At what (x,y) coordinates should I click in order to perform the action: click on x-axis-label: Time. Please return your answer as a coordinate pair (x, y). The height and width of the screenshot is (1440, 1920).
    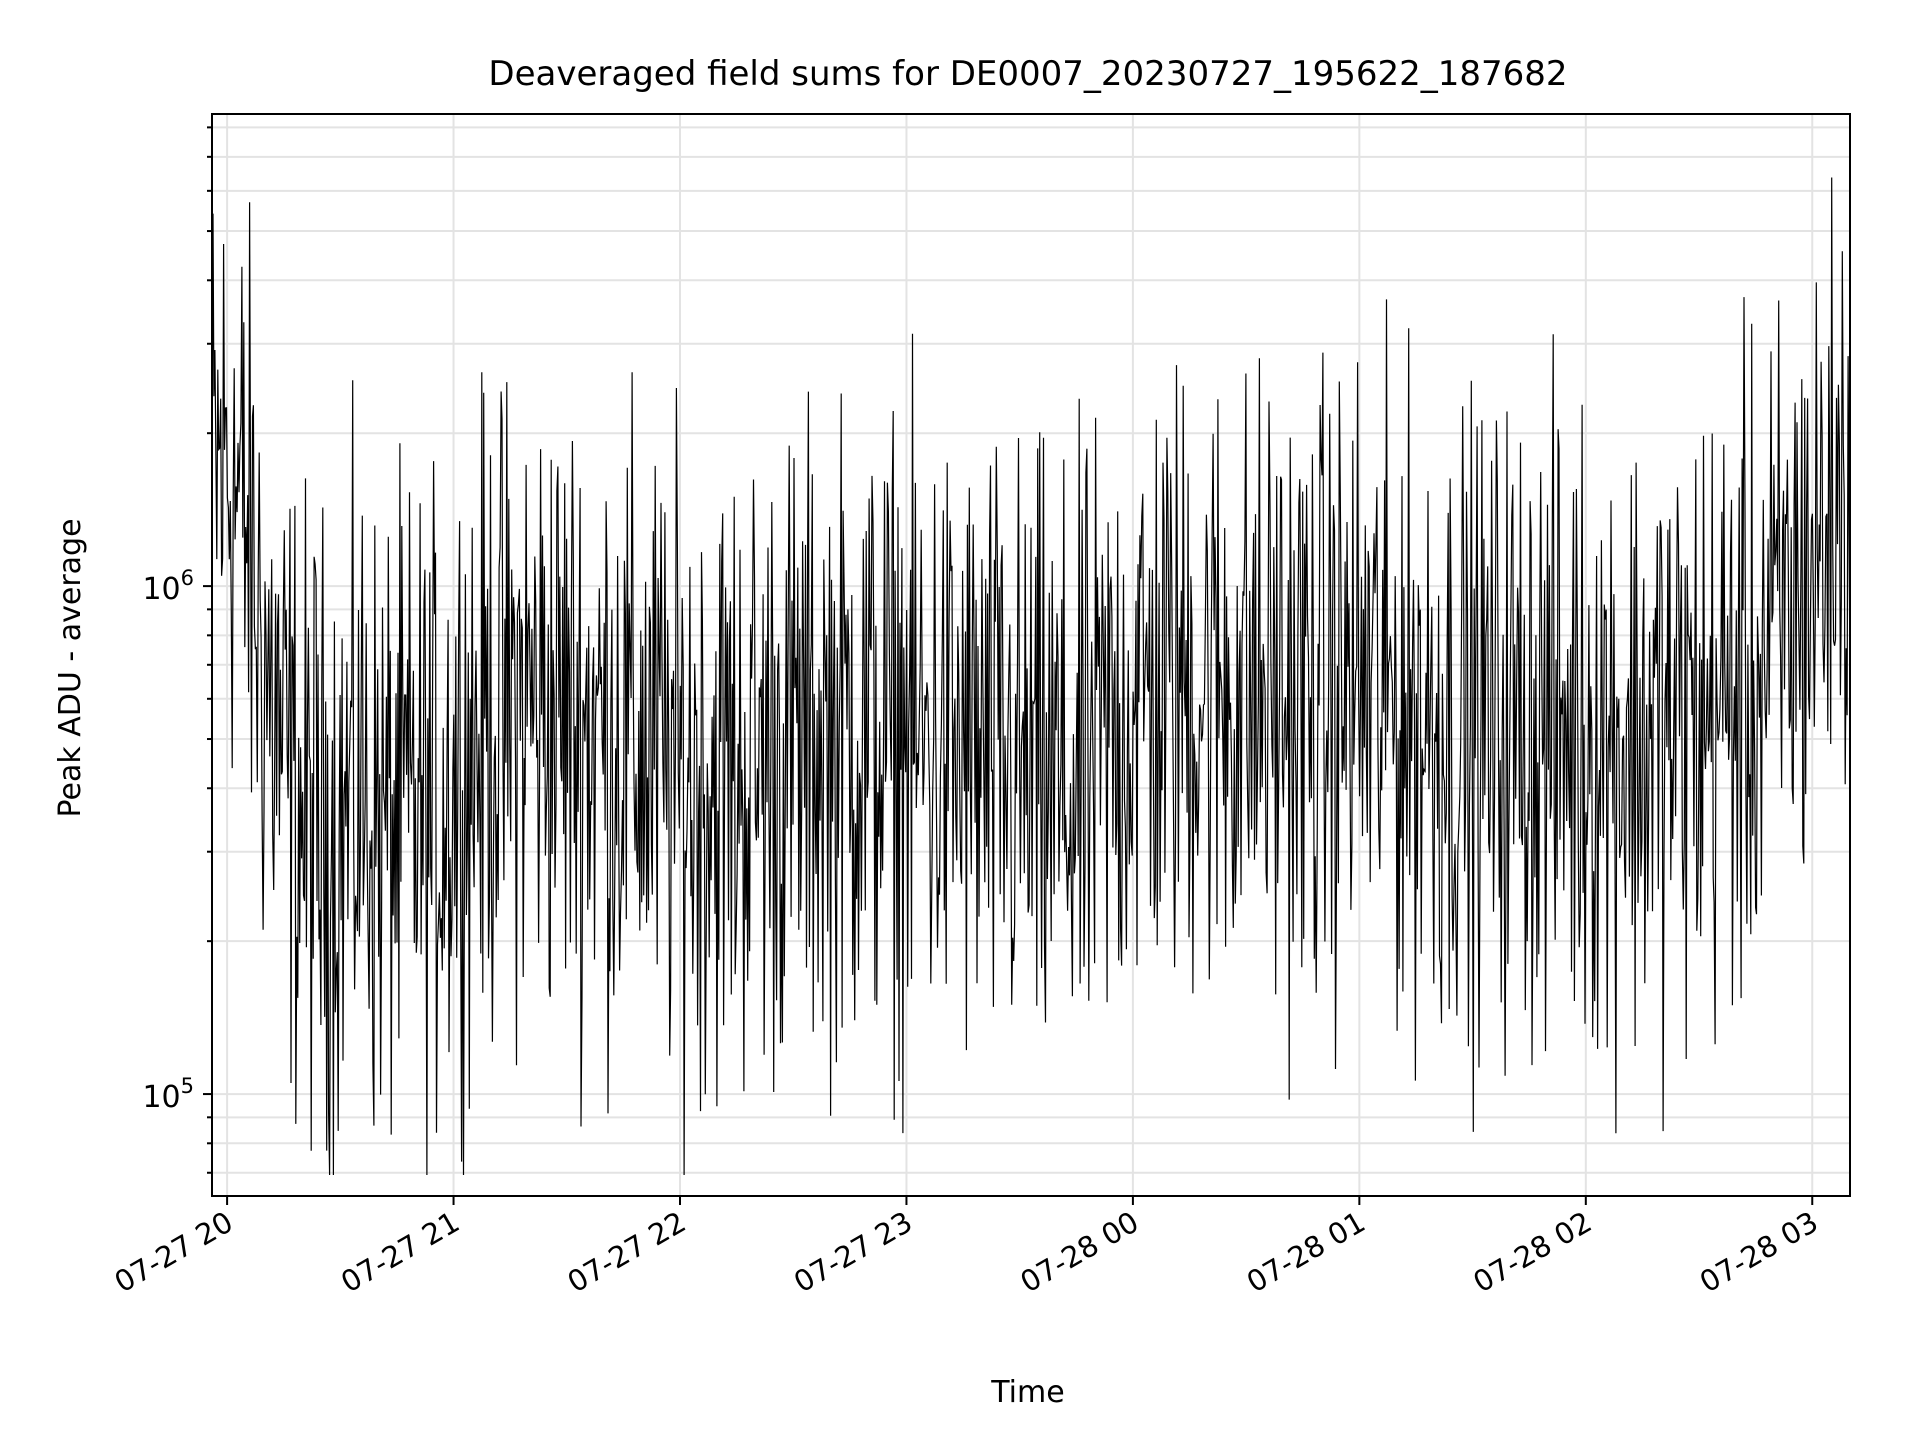
    Looking at the image, I should click on (1027, 1392).